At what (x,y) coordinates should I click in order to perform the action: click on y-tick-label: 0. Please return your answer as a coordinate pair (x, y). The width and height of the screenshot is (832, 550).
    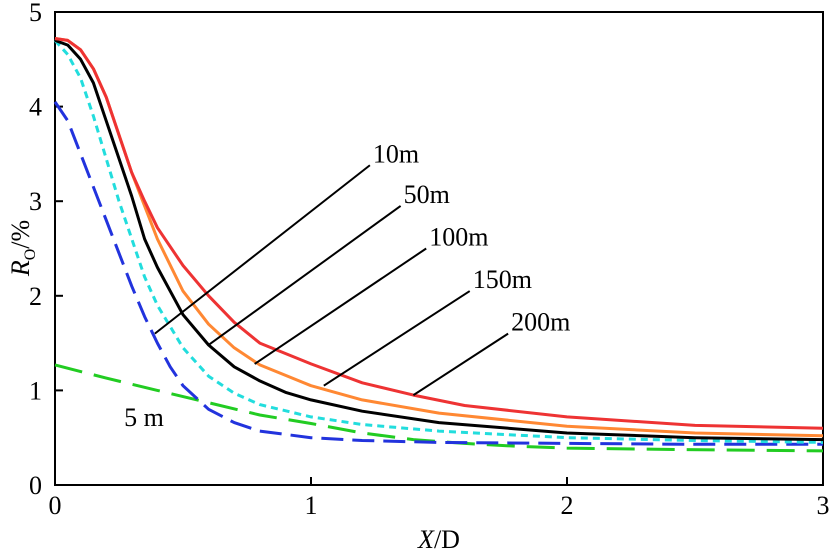
    Looking at the image, I should click on (35, 485).